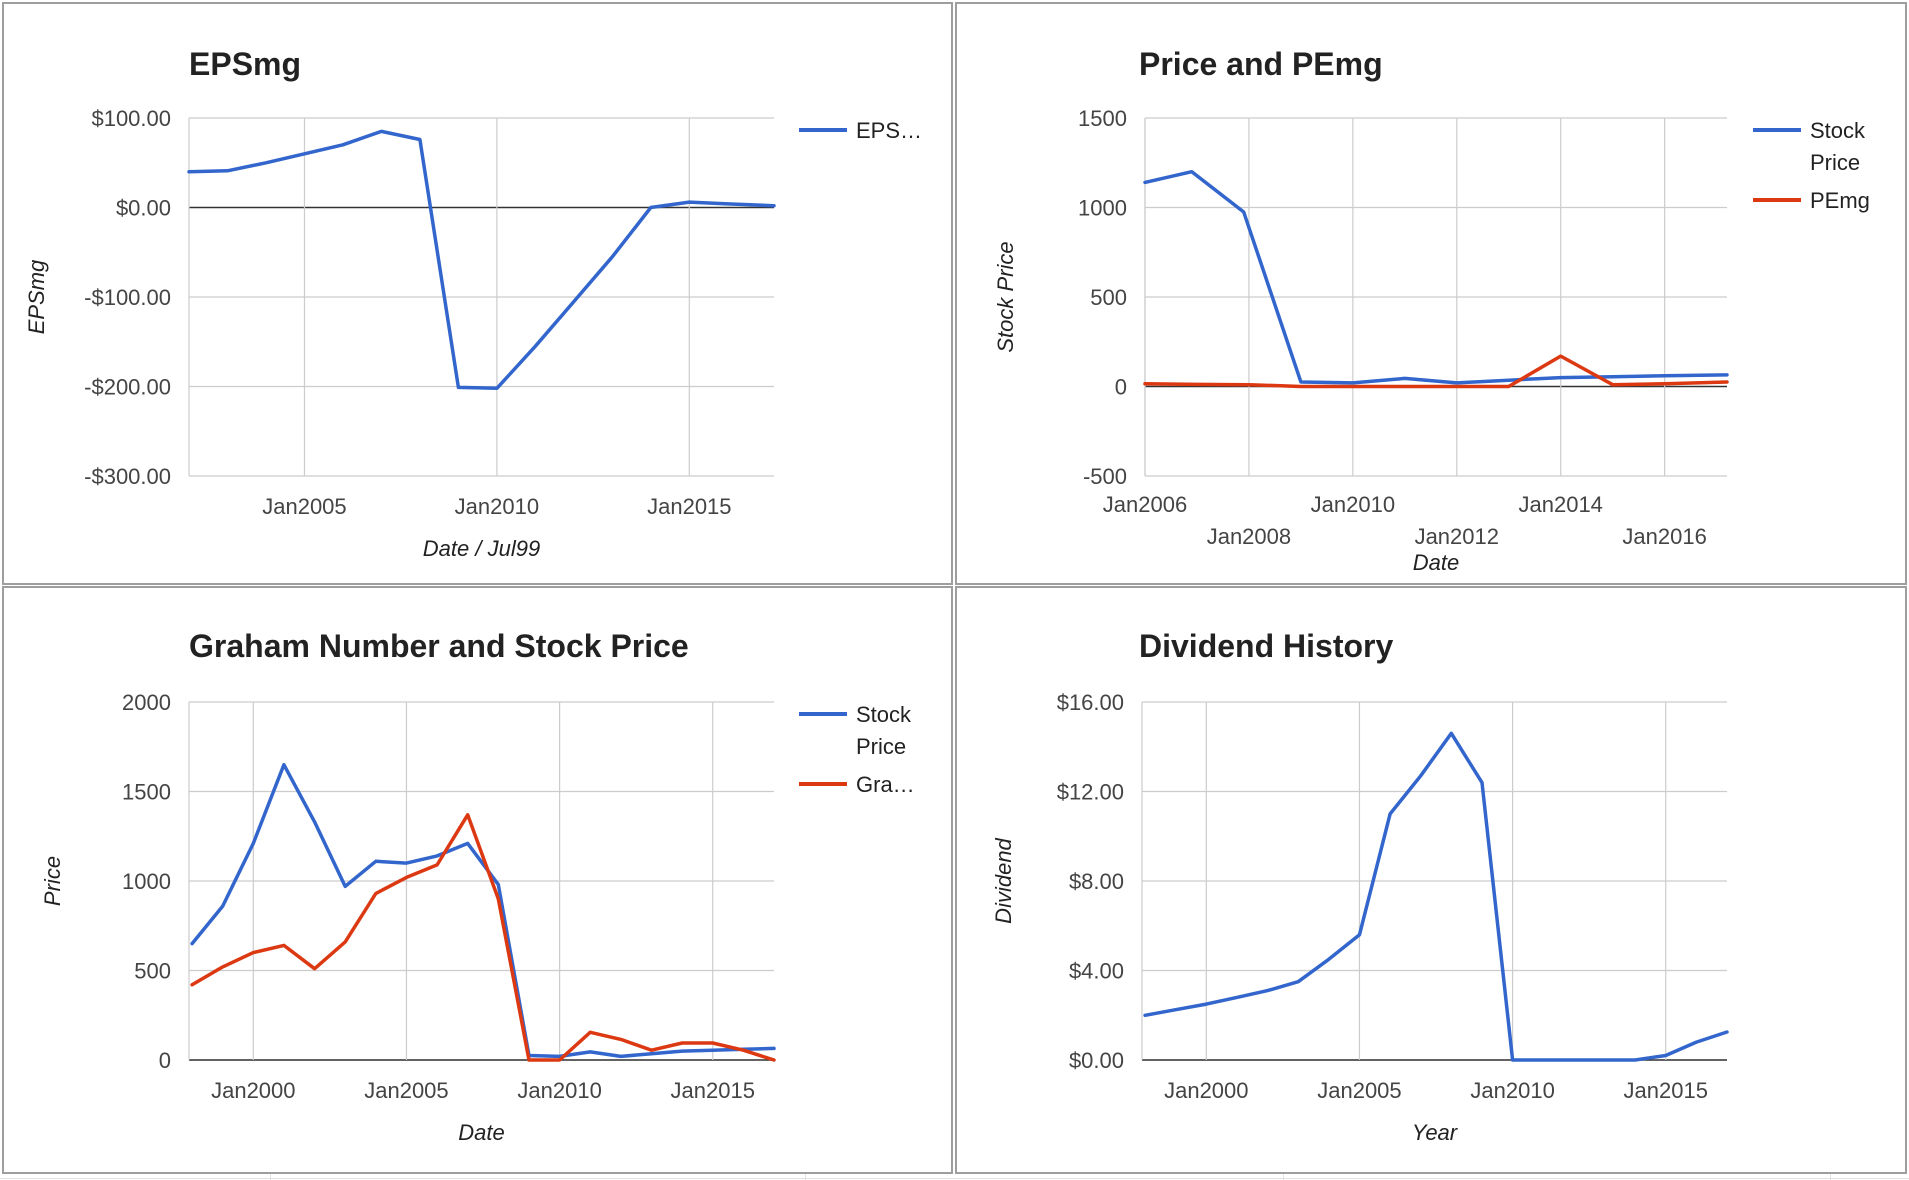 This screenshot has height=1180, width=1909. What do you see at coordinates (131, 118) in the screenshot?
I see `y-tick-label: $100.00` at bounding box center [131, 118].